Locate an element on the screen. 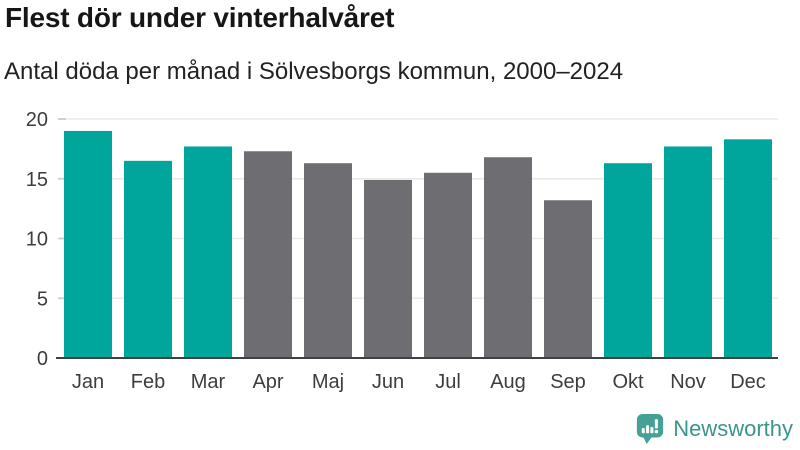  bar-maj is located at coordinates (328, 260).